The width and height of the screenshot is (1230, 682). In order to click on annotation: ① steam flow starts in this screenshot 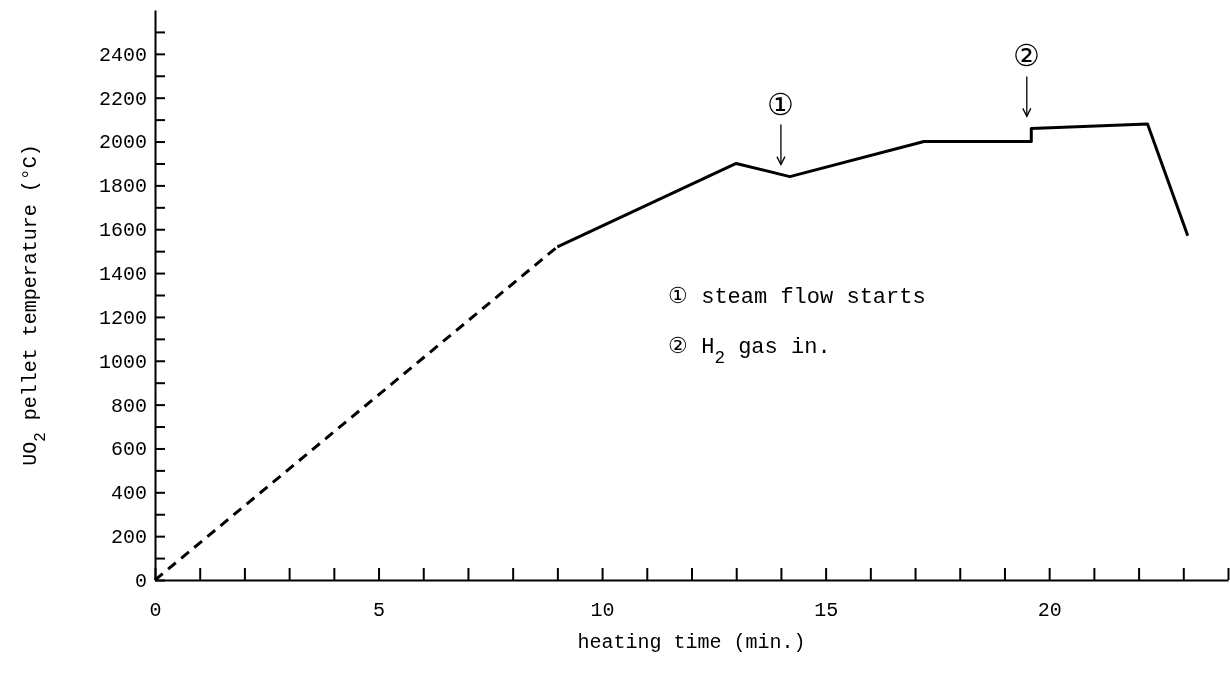, I will do `click(797, 297)`.